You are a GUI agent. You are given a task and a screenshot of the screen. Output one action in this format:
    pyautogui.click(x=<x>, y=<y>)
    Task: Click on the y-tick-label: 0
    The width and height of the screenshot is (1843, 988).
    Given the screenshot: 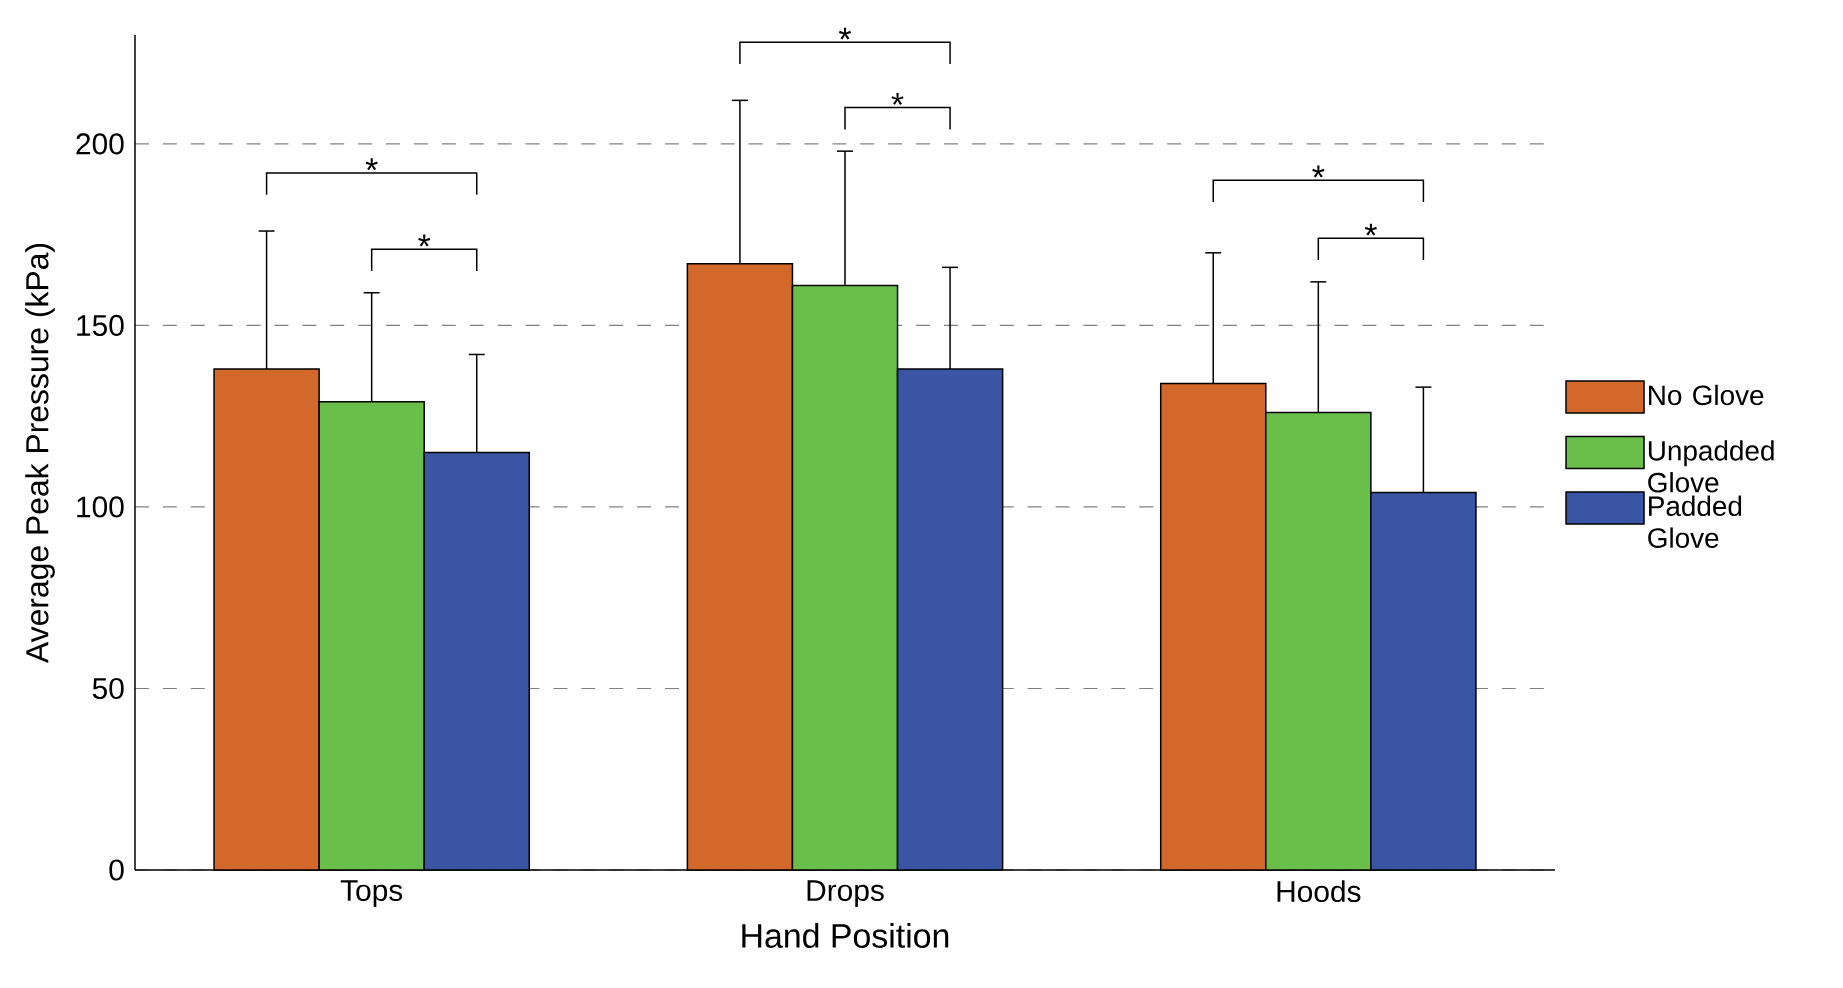 What is the action you would take?
    pyautogui.click(x=116, y=870)
    